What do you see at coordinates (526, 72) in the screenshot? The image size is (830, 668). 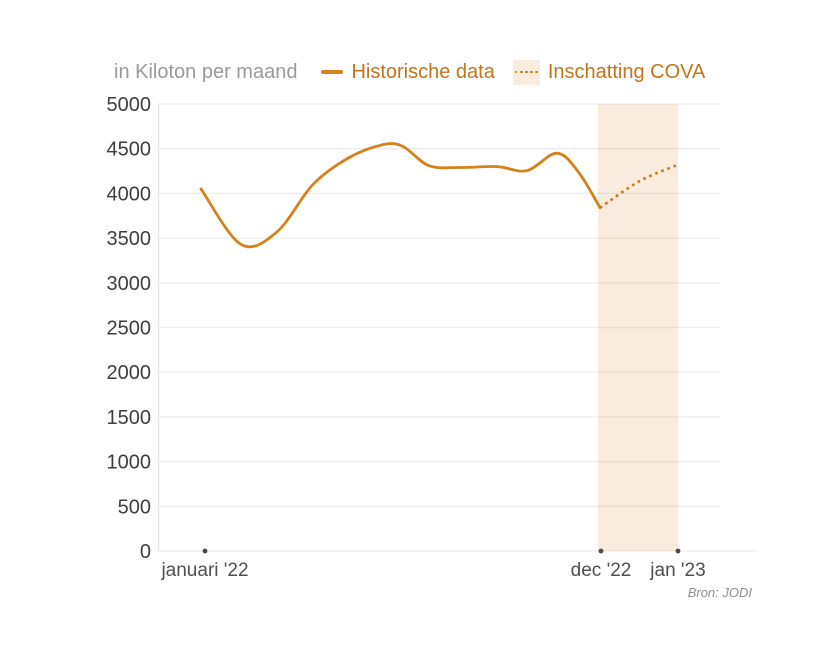 I see `dotted-line-swatch-icon` at bounding box center [526, 72].